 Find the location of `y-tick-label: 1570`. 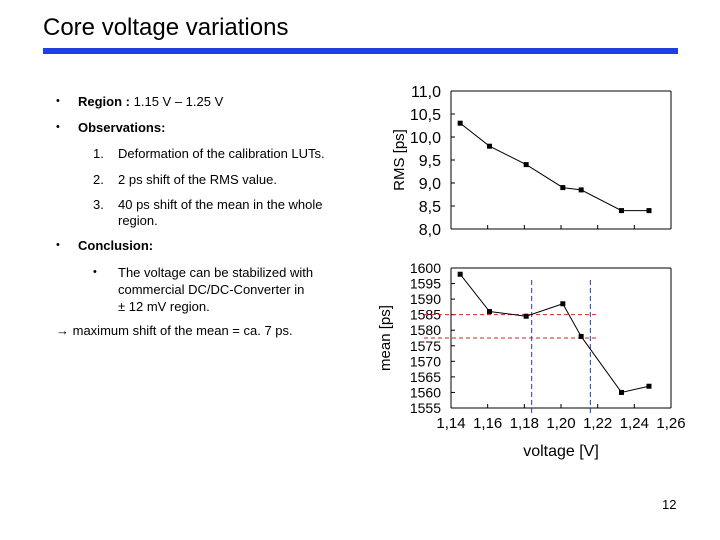

y-tick-label: 1570 is located at coordinates (425, 361).